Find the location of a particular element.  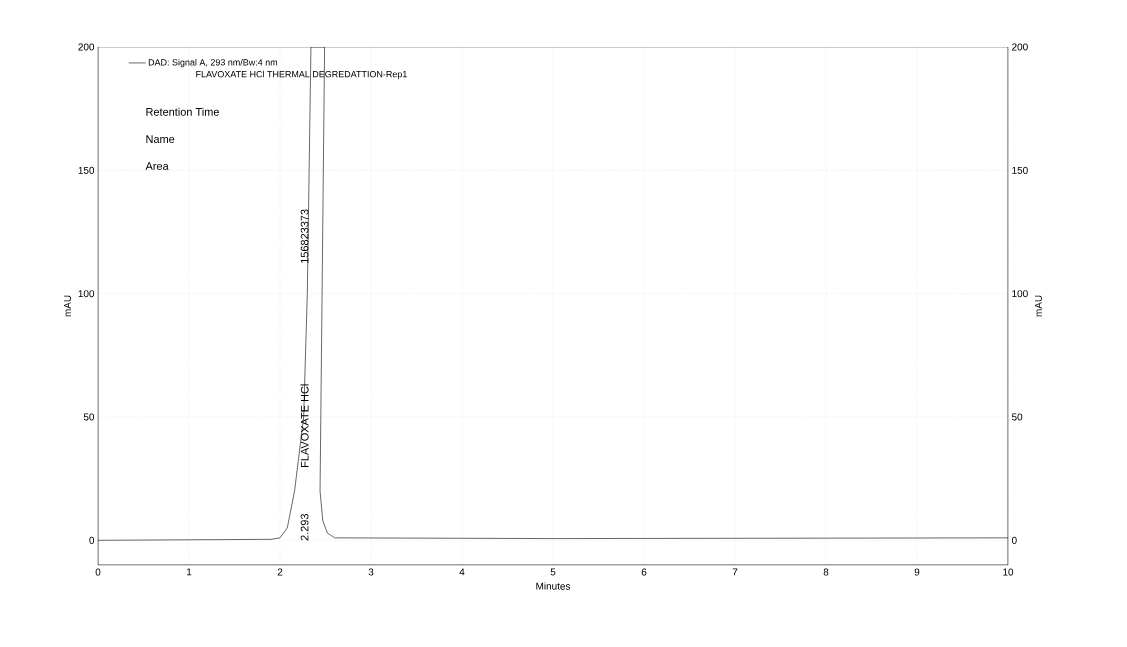

y2-axis-title: mAU is located at coordinates (1038, 306).